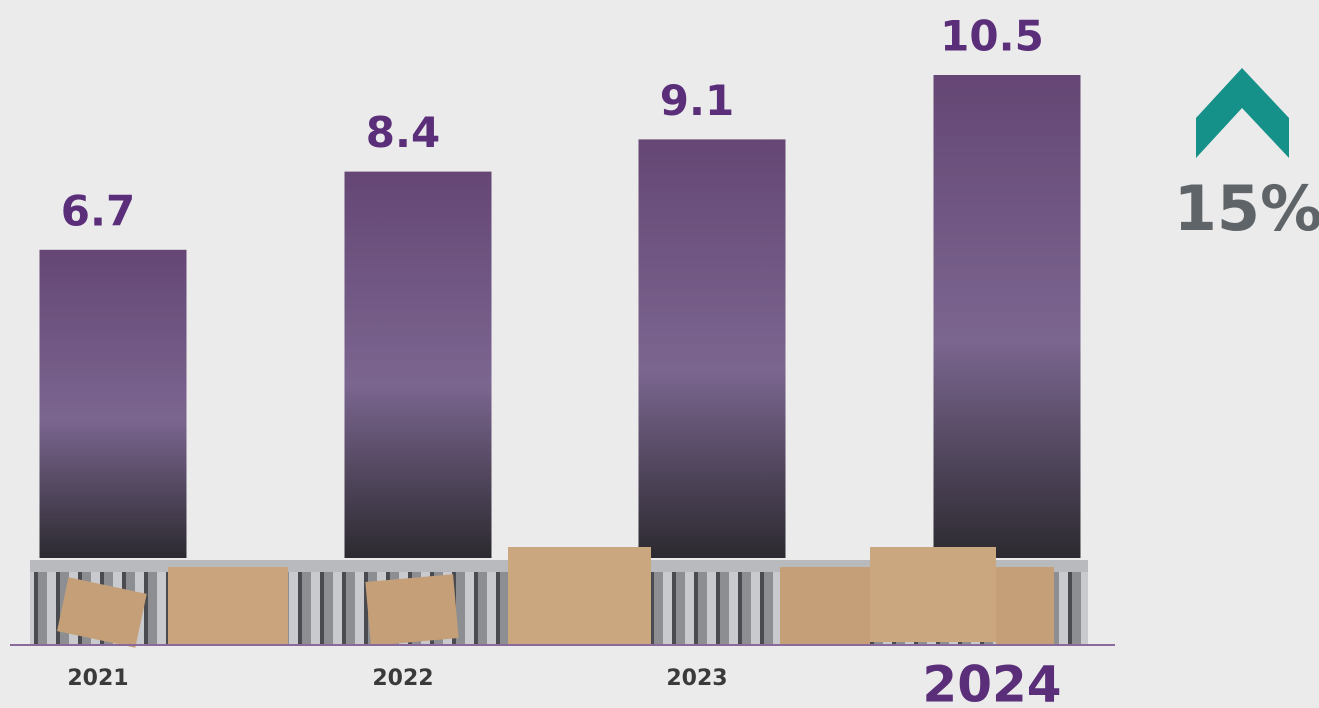 The image size is (1319, 708). Describe the element at coordinates (697, 100) in the screenshot. I see `value-label: 9.1` at that location.